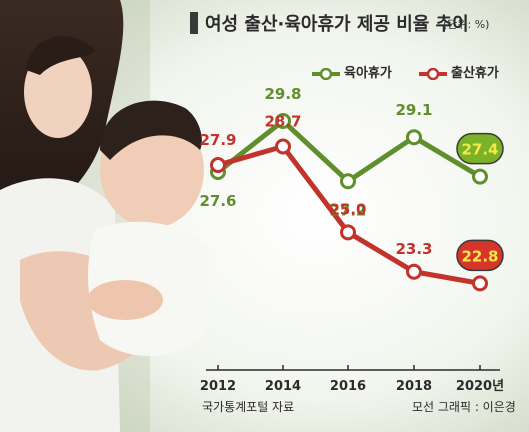 Image resolution: width=529 pixels, height=432 pixels. I want to click on data-label: 29.8, so click(282, 94).